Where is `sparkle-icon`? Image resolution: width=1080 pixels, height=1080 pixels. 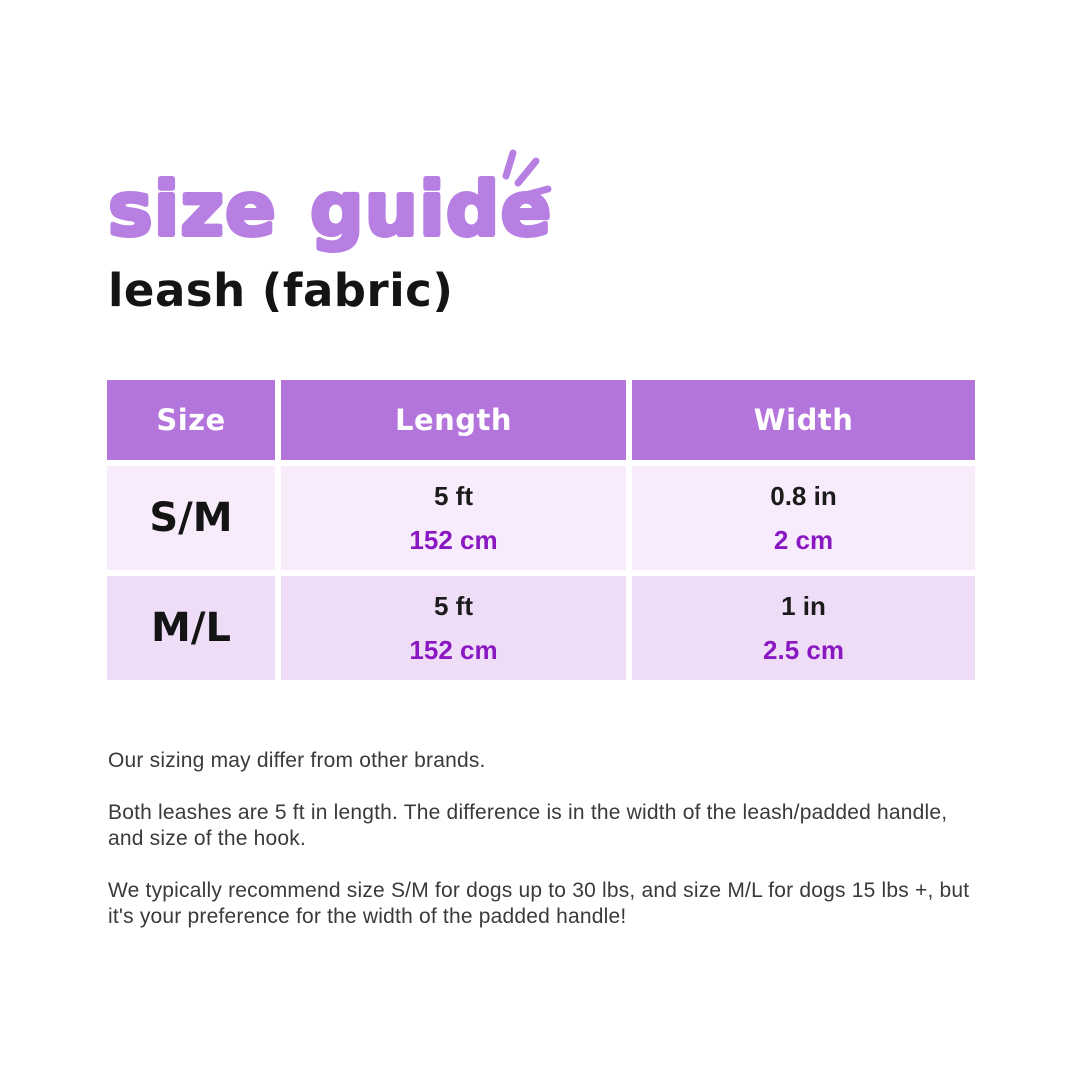
sparkle-icon is located at coordinates (527, 174).